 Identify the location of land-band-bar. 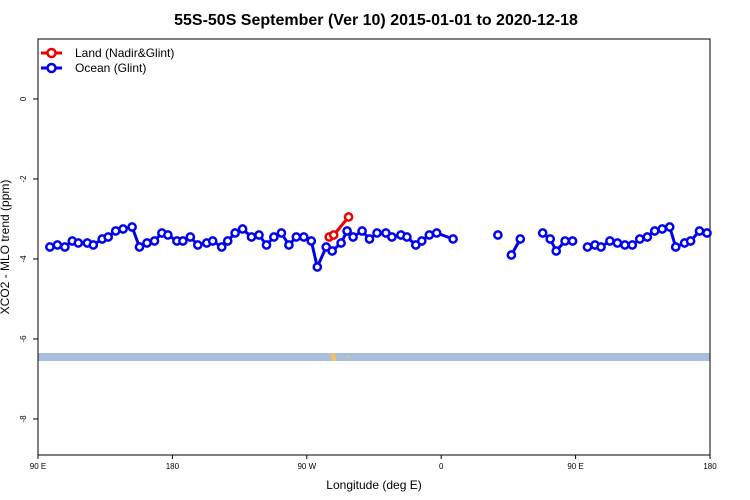
(374, 357).